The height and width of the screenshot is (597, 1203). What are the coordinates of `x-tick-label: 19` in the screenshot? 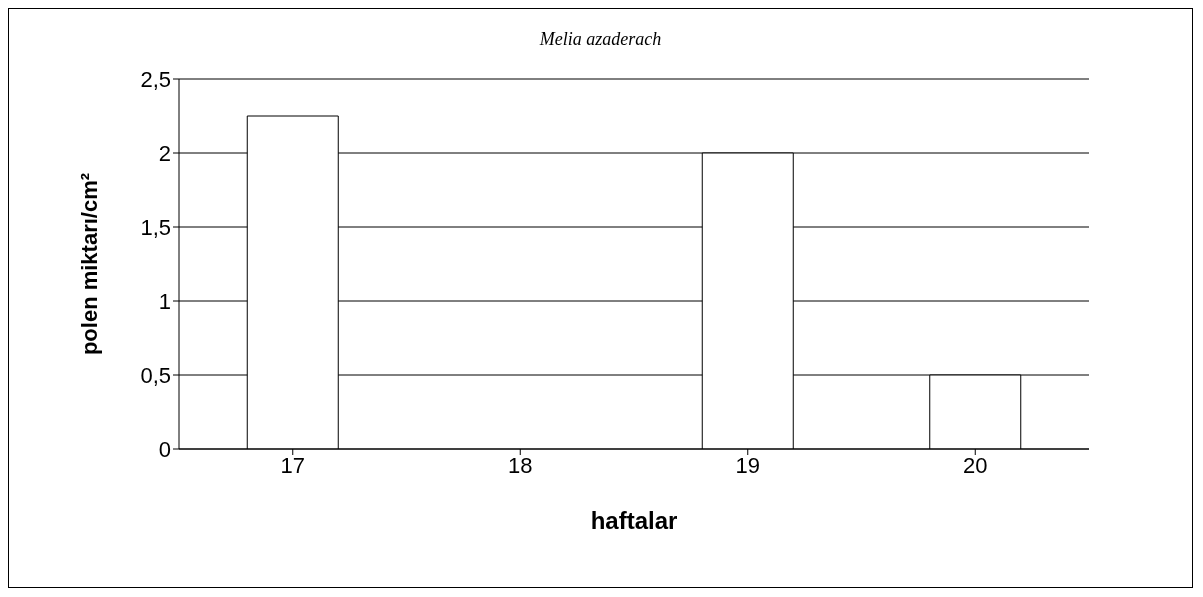 It's located at (747, 465).